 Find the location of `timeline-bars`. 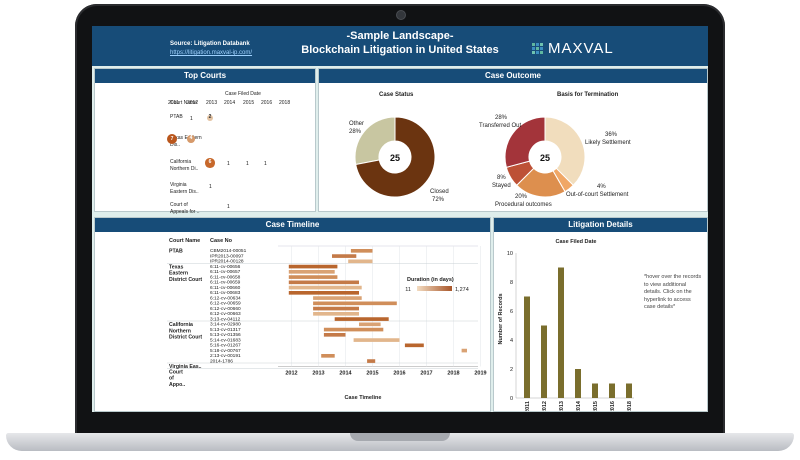

timeline-bars is located at coordinates (377, 306).